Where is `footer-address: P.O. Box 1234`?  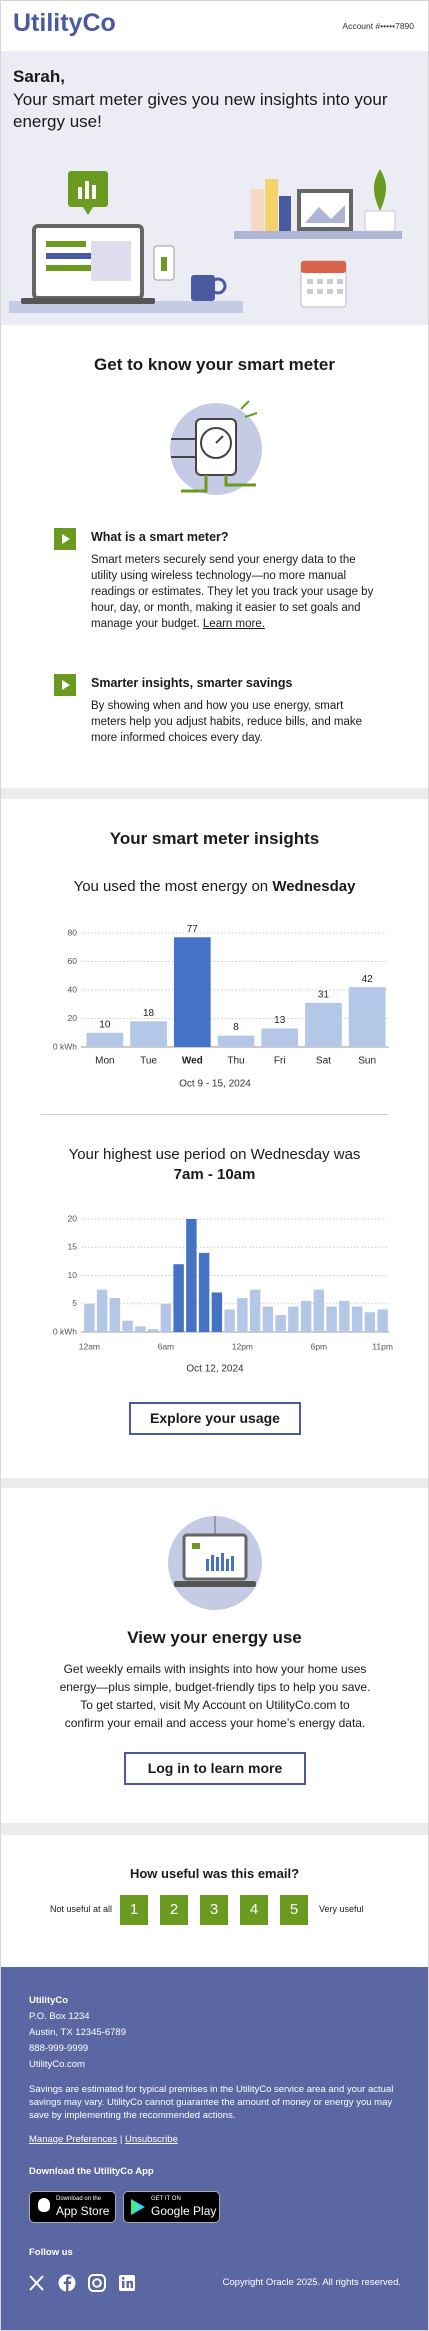
footer-address: P.O. Box 1234 is located at coordinates (59, 2016).